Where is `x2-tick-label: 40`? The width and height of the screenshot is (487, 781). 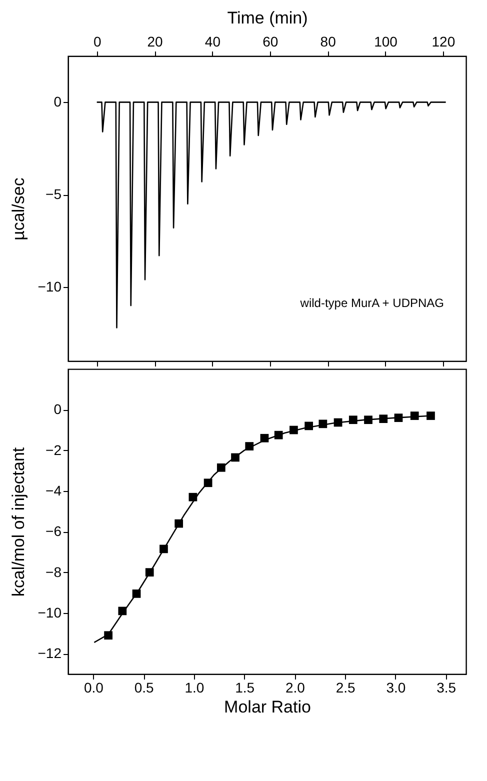 x2-tick-label: 40 is located at coordinates (212, 42).